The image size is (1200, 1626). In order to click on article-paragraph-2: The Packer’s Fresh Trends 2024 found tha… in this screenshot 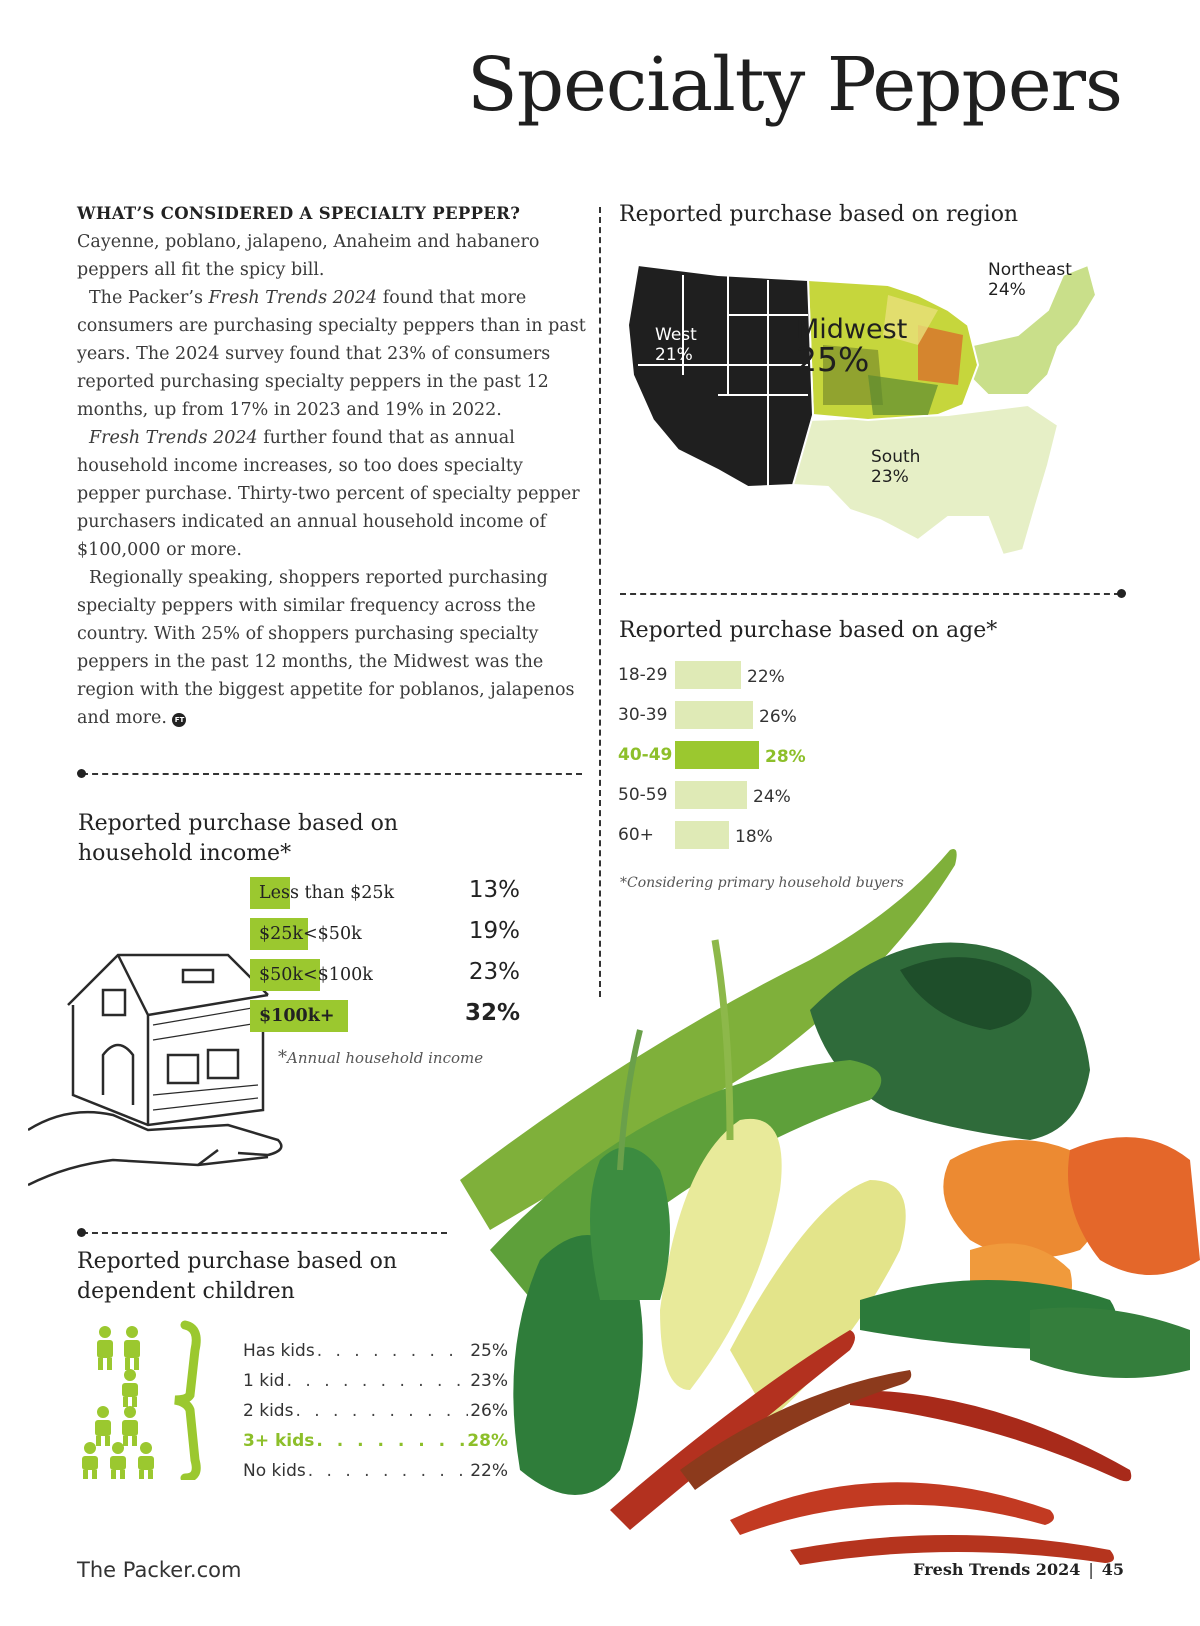, I will do `click(332, 354)`.